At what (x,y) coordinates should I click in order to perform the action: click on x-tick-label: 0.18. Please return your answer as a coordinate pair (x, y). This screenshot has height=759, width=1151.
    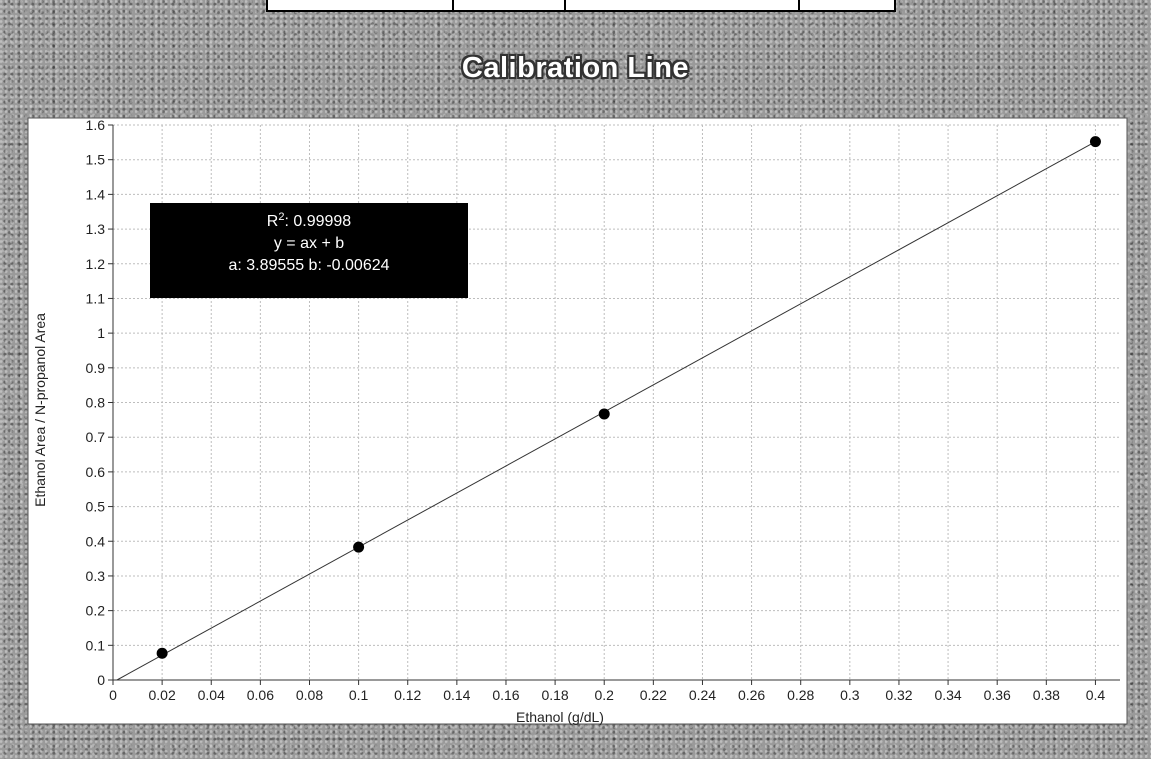
    Looking at the image, I should click on (554, 695).